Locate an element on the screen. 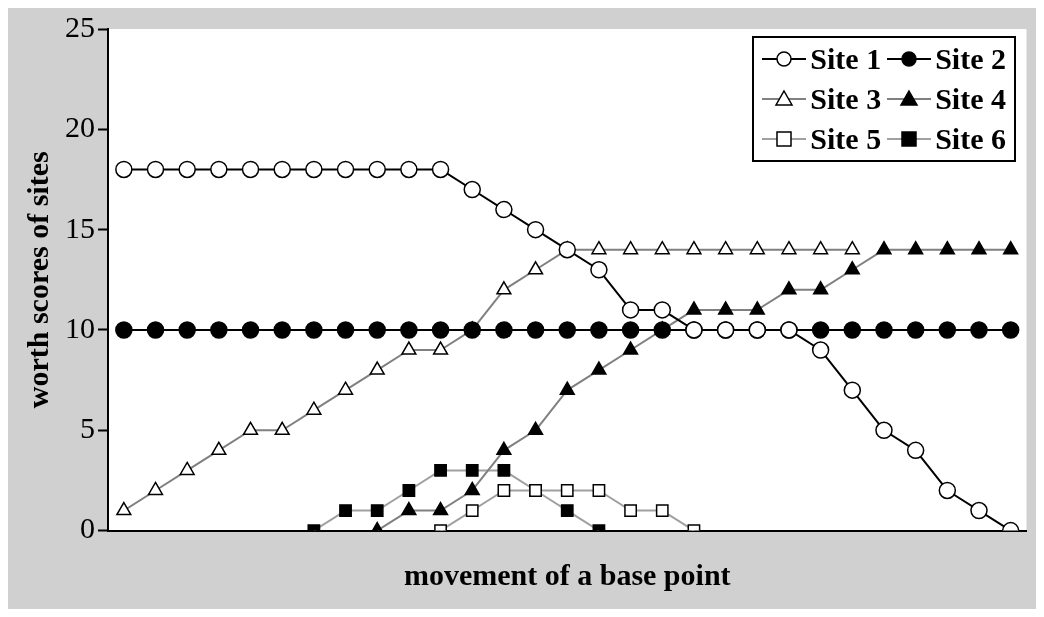 This screenshot has width=1044, height=617. y-axis-title: worth scores of sites is located at coordinates (37, 280).